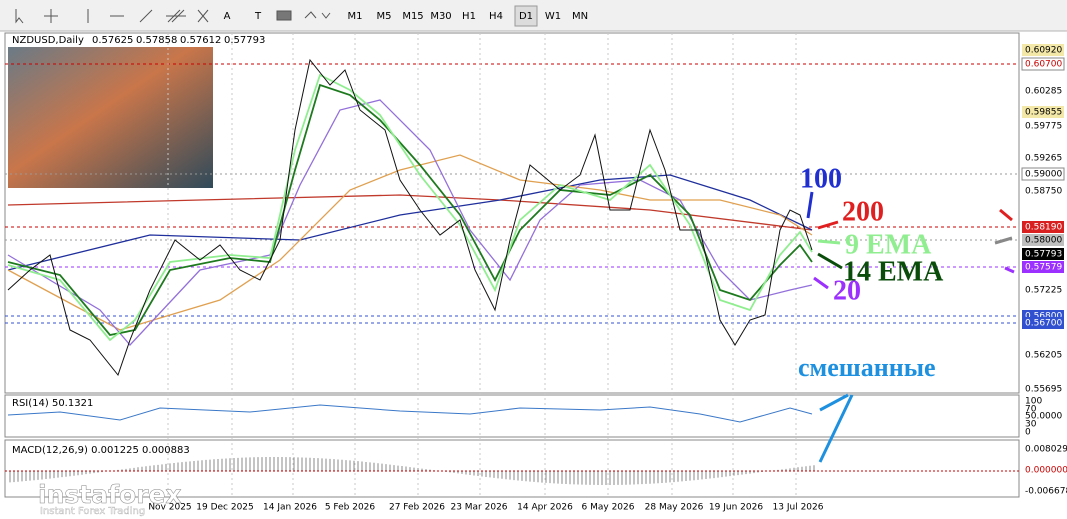 Image resolution: width=1067 pixels, height=519 pixels. What do you see at coordinates (1031, 410) in the screenshot?
I see `rsi-scale: 70` at bounding box center [1031, 410].